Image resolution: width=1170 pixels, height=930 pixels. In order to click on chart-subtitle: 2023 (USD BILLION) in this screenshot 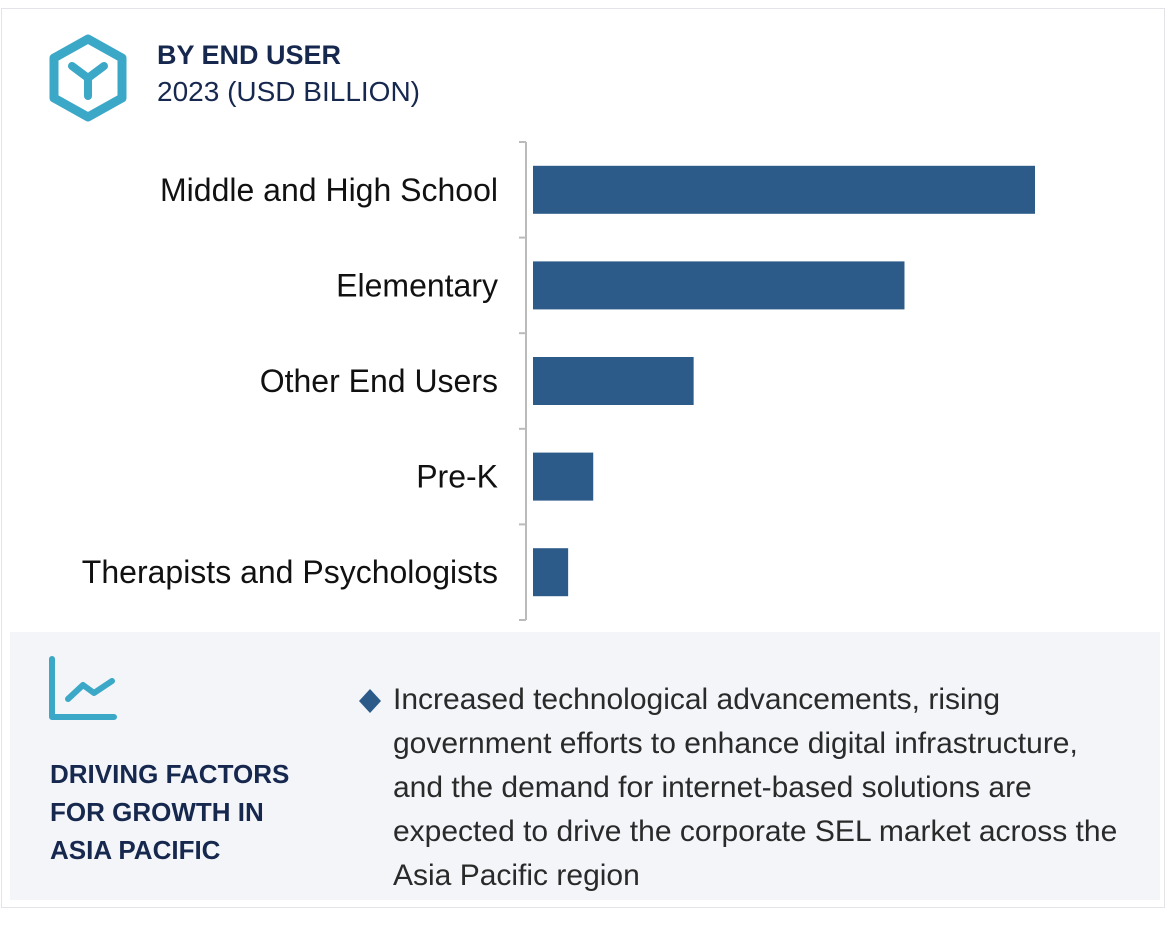, I will do `click(288, 91)`.